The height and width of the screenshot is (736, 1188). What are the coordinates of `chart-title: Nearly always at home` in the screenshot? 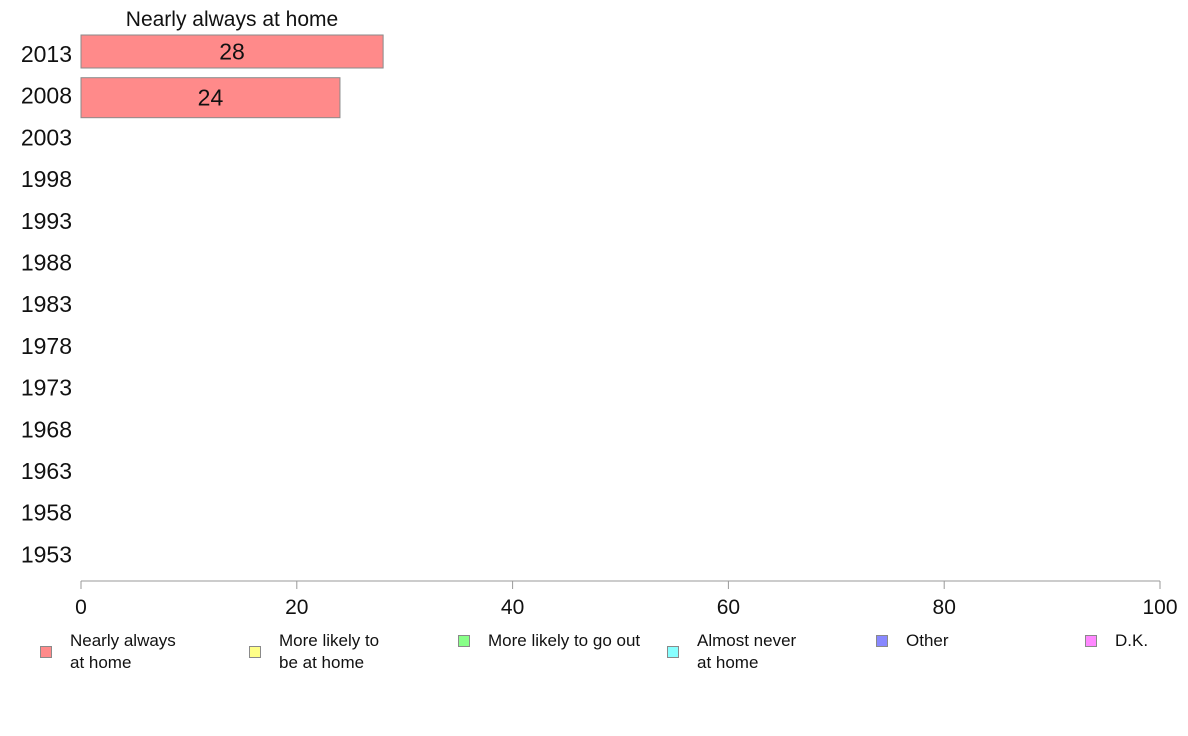 It's located at (232, 19).